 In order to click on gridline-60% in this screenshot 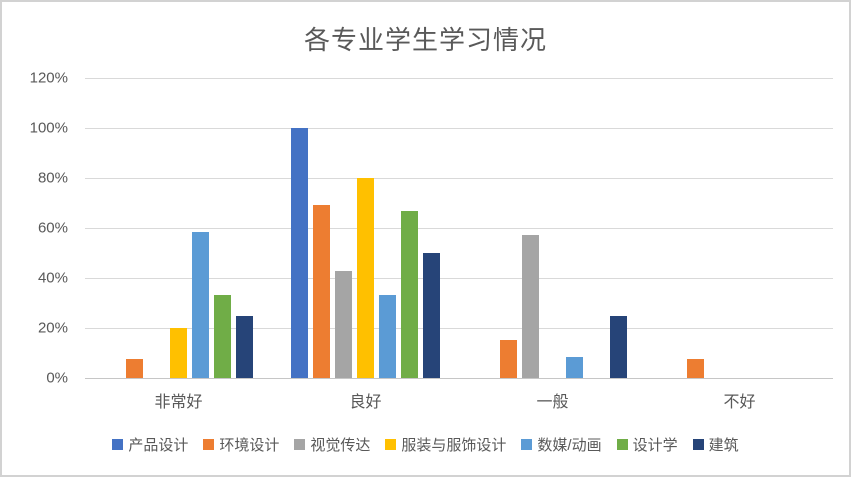, I will do `click(459, 228)`.